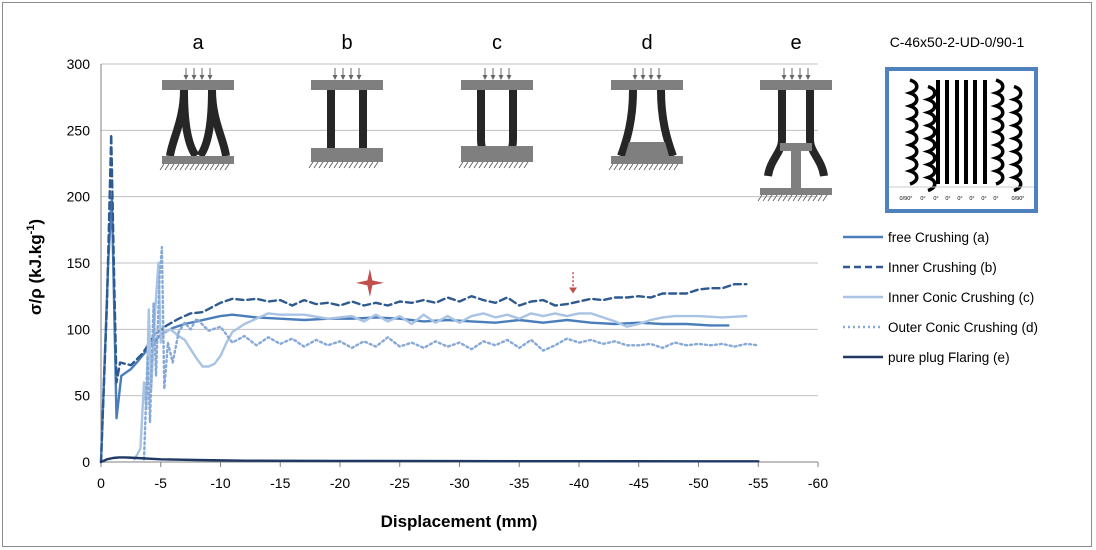 The image size is (1096, 550). I want to click on legend-label-4: Outer Conic Crushing (d), so click(963, 327).